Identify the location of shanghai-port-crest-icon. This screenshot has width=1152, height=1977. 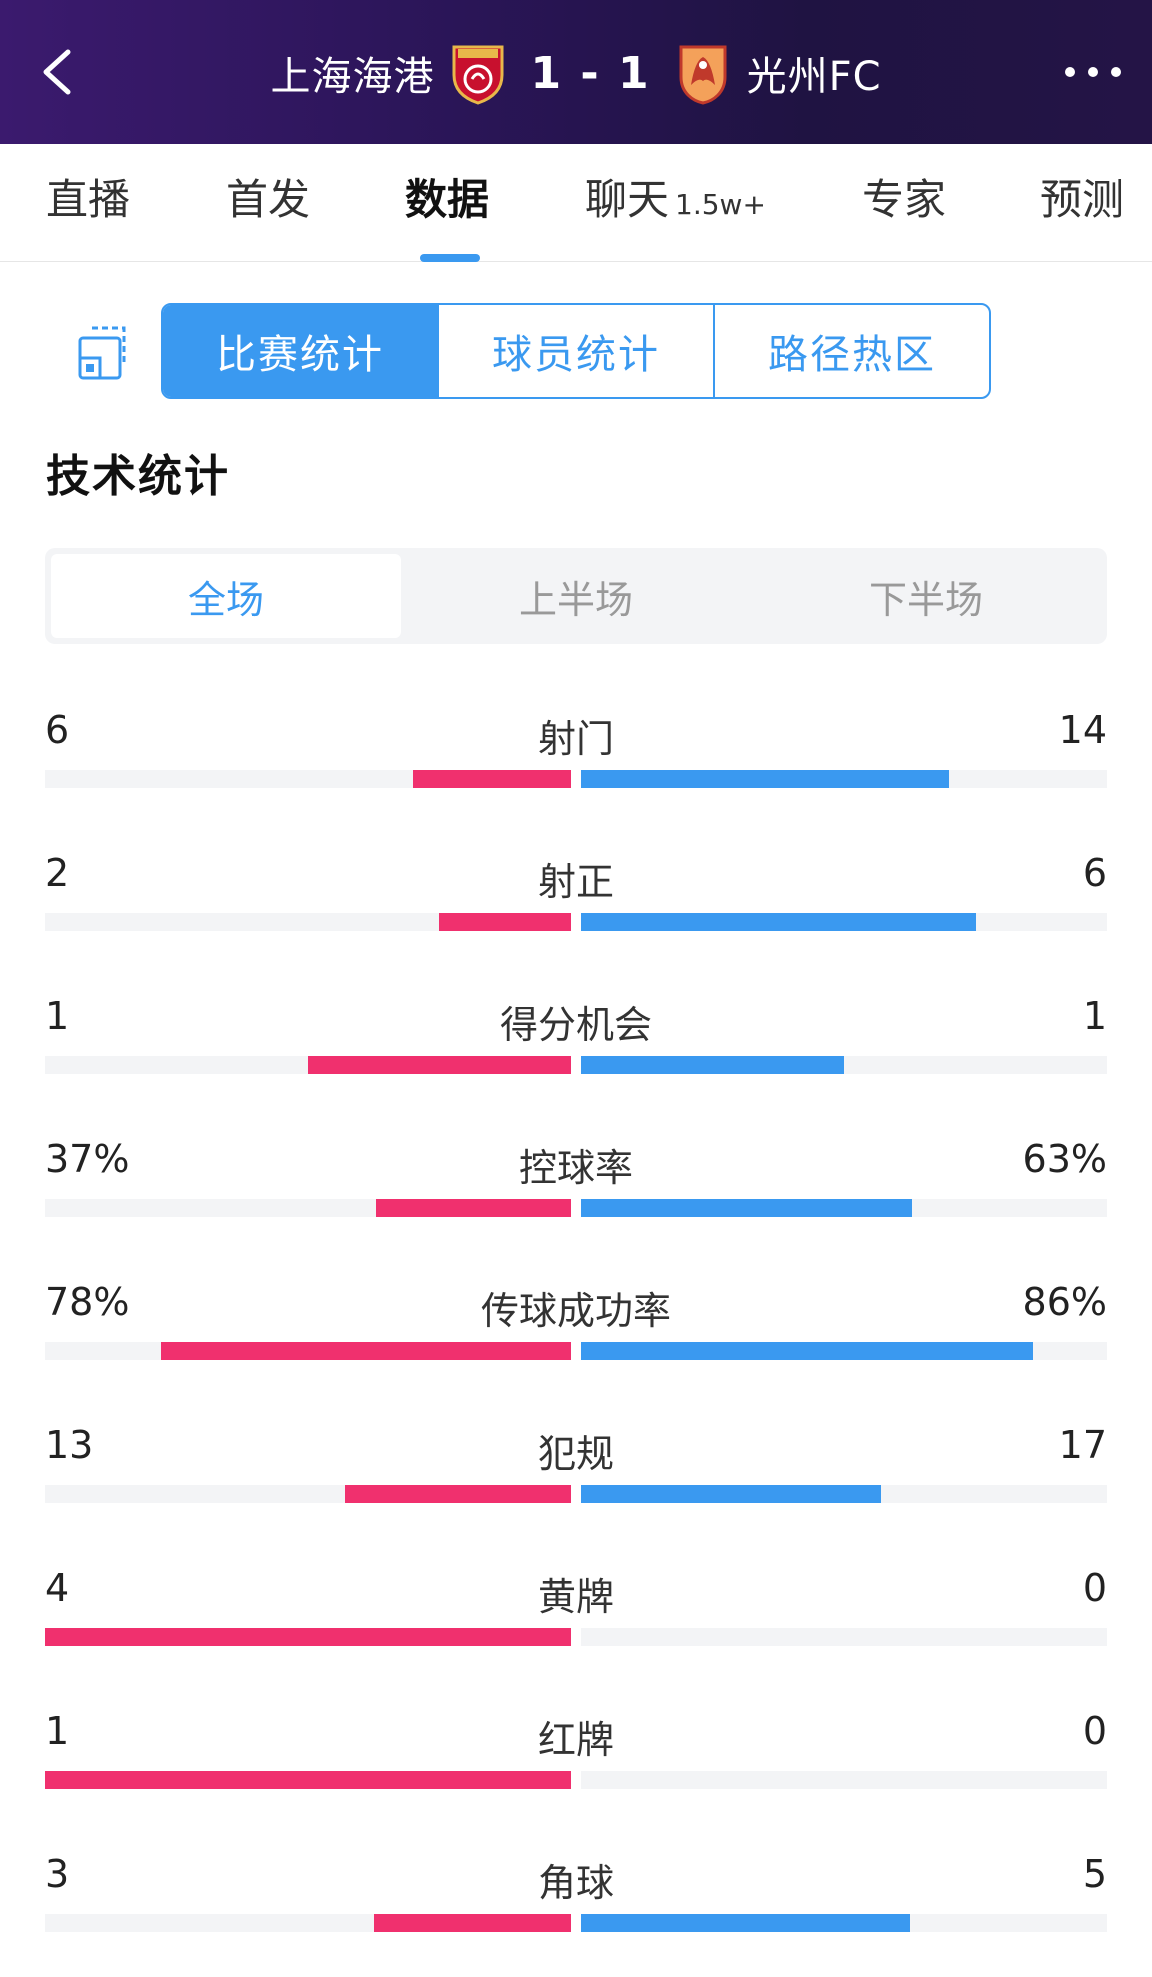
(478, 73).